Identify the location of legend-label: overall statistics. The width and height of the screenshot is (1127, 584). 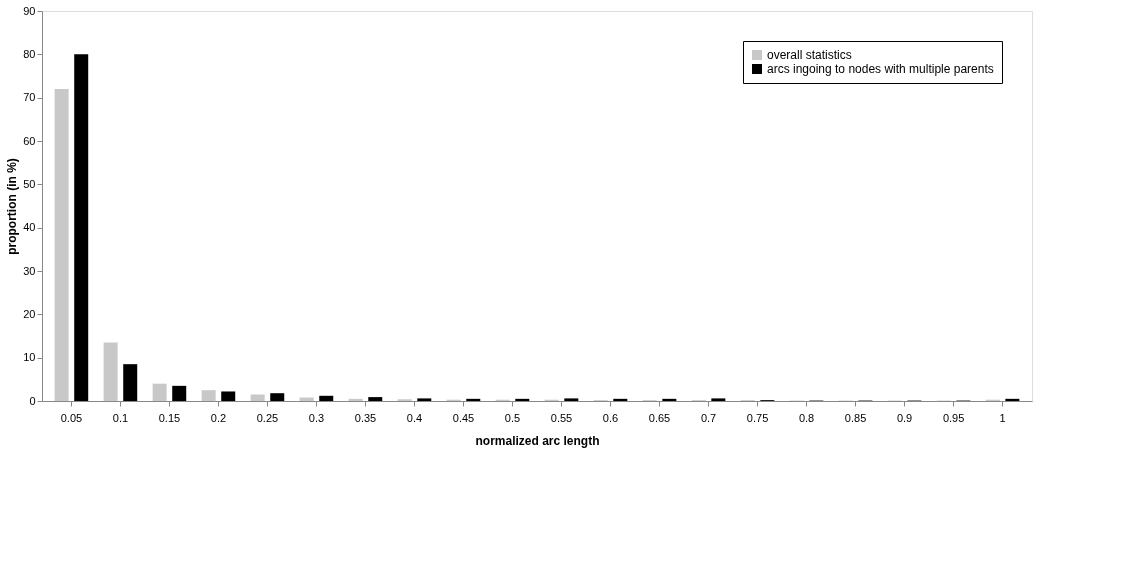
(809, 55).